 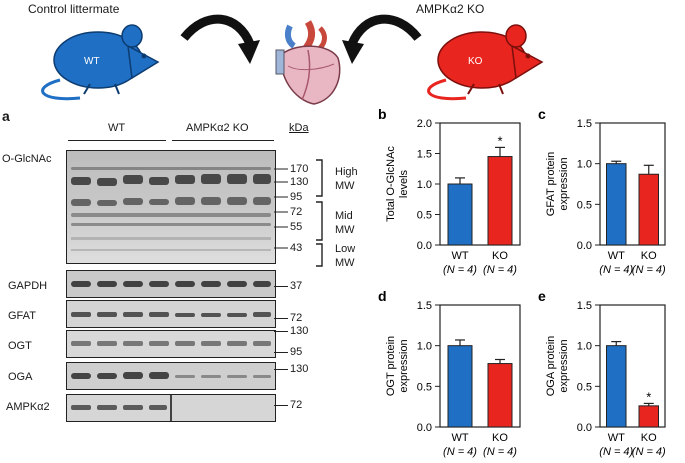 I want to click on panel-letter-b: b, so click(x=382, y=114).